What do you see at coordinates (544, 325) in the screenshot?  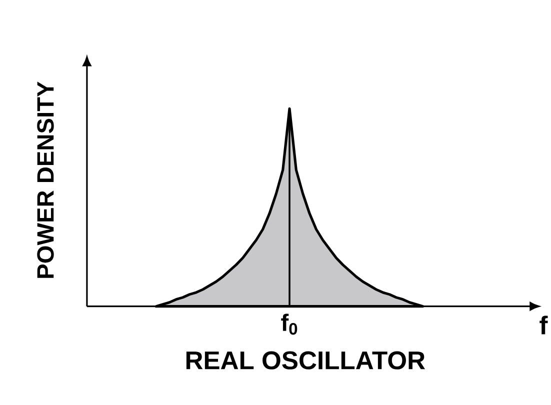 I see `x-axis-title: f` at bounding box center [544, 325].